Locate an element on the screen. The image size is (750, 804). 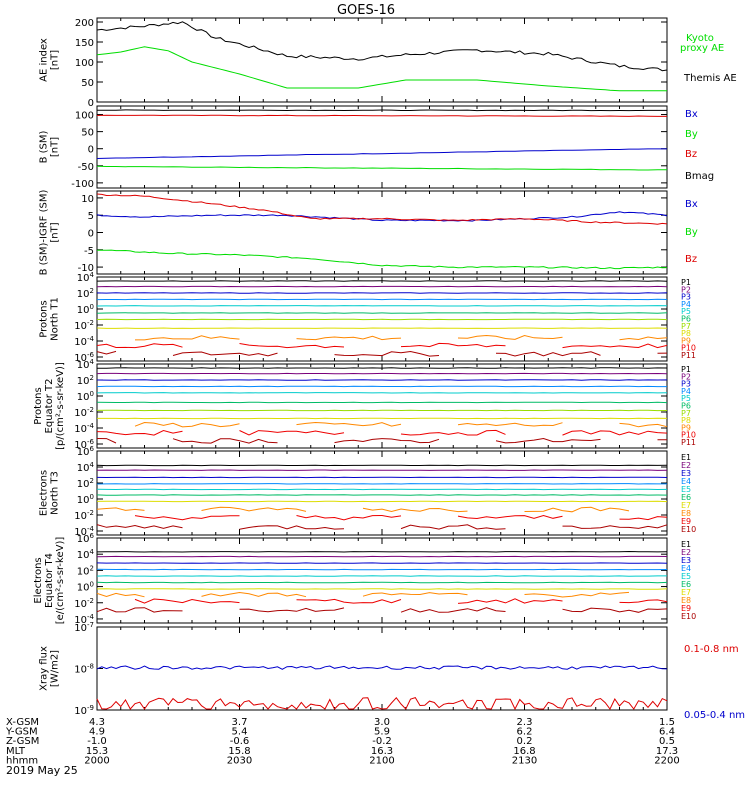
bdiff-series-bz is located at coordinates (382, 209).